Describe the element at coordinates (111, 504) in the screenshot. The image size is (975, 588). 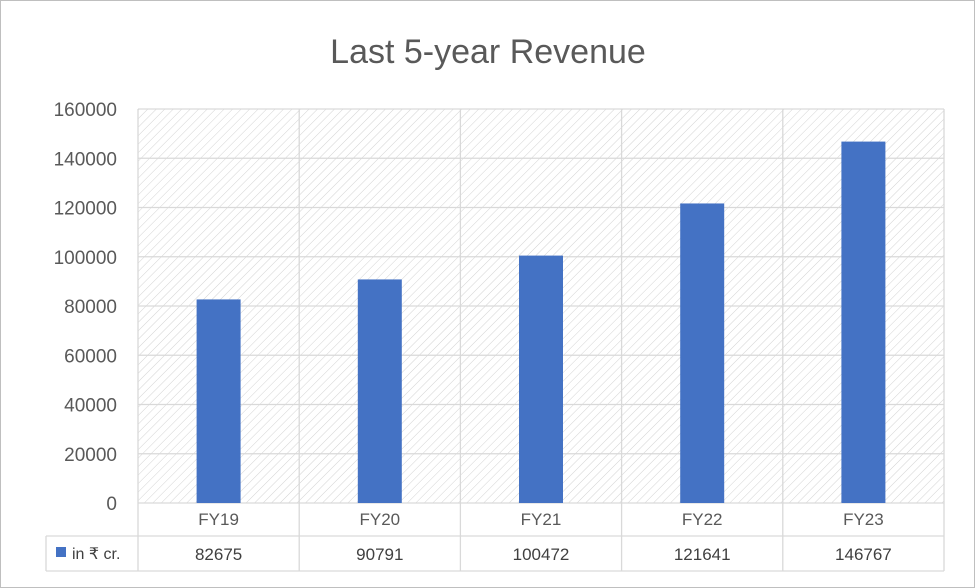
I see `y-tick-label: 0` at that location.